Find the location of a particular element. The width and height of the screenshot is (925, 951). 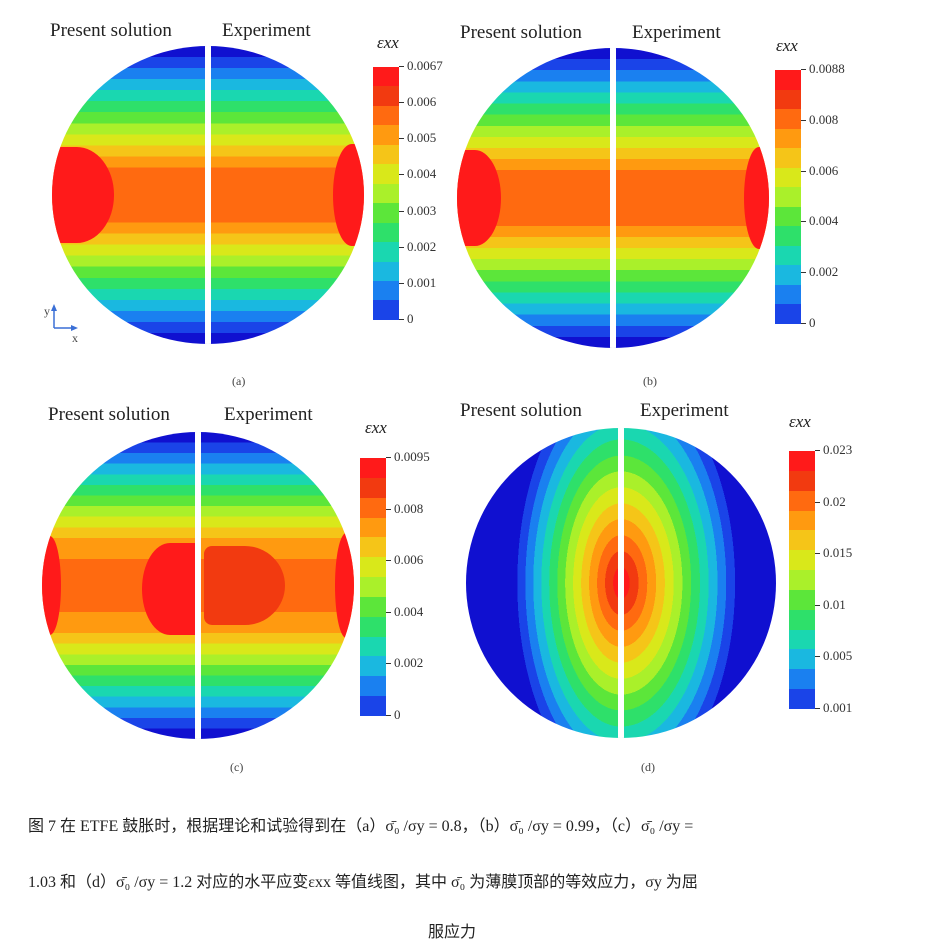

subfigure-label-c: (c) is located at coordinates (237, 767).